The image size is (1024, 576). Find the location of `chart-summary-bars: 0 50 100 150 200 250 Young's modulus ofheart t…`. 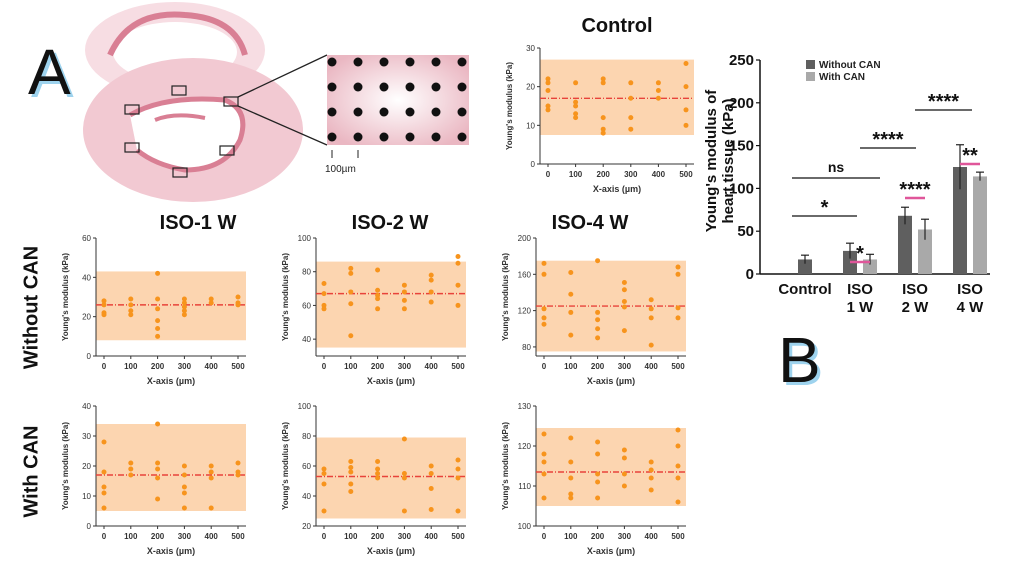

chart-summary-bars: 0 50 100 150 200 250 Young's modulus ofheart t… is located at coordinates (846, 184).